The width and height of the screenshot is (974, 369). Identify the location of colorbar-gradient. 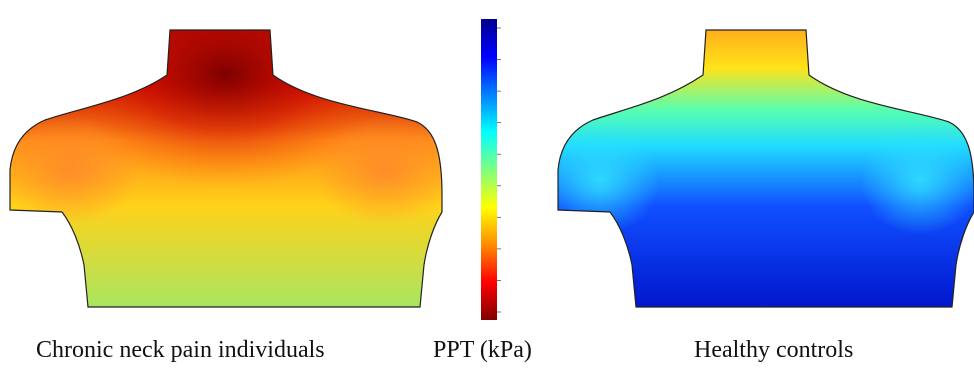
(489, 169).